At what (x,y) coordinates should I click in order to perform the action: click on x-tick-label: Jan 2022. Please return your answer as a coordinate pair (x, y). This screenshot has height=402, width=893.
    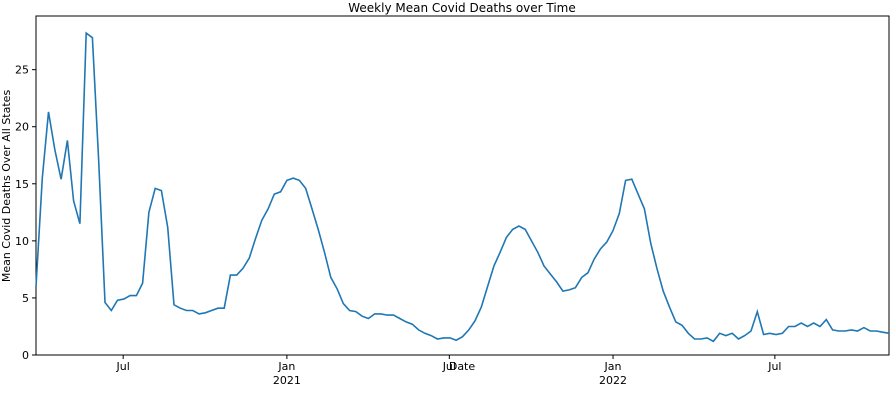
    Looking at the image, I should click on (613, 373).